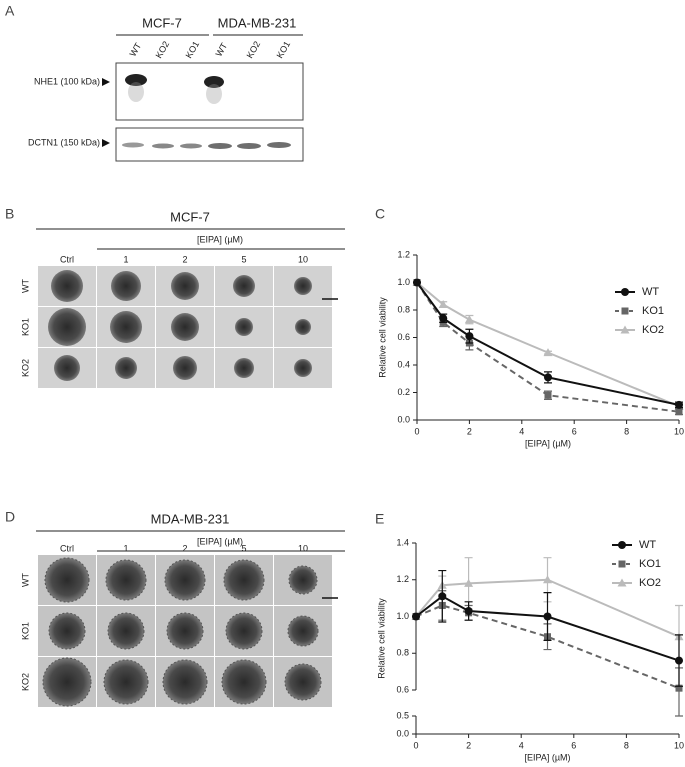  Describe the element at coordinates (573, 745) in the screenshot. I see `x-tick-label: 6` at that location.